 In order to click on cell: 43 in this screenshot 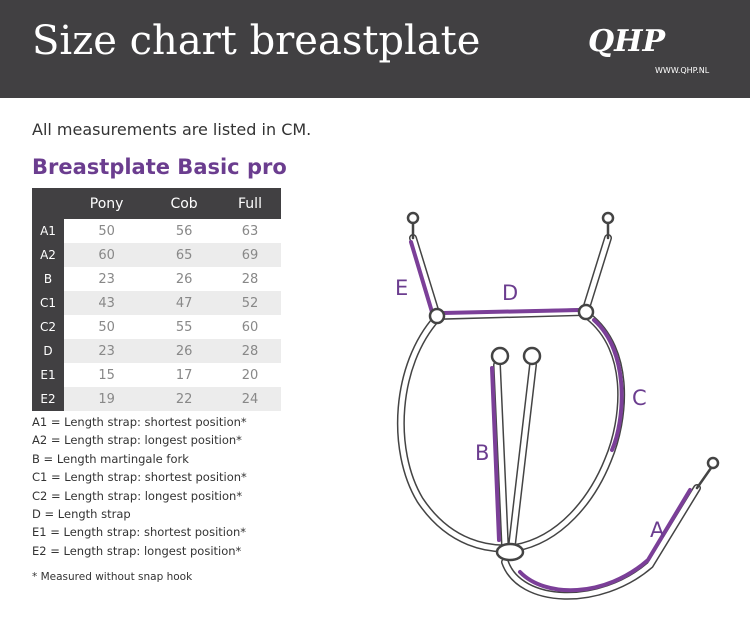, I will do `click(107, 303)`.